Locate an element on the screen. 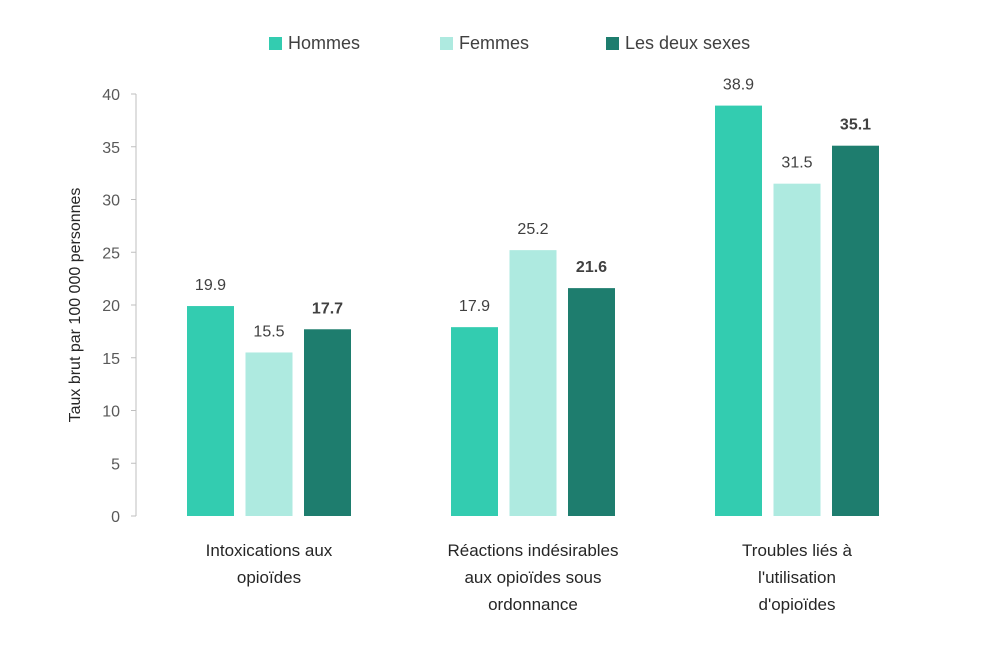 This screenshot has width=1005, height=667. y-tick-label: 35 is located at coordinates (111, 148).